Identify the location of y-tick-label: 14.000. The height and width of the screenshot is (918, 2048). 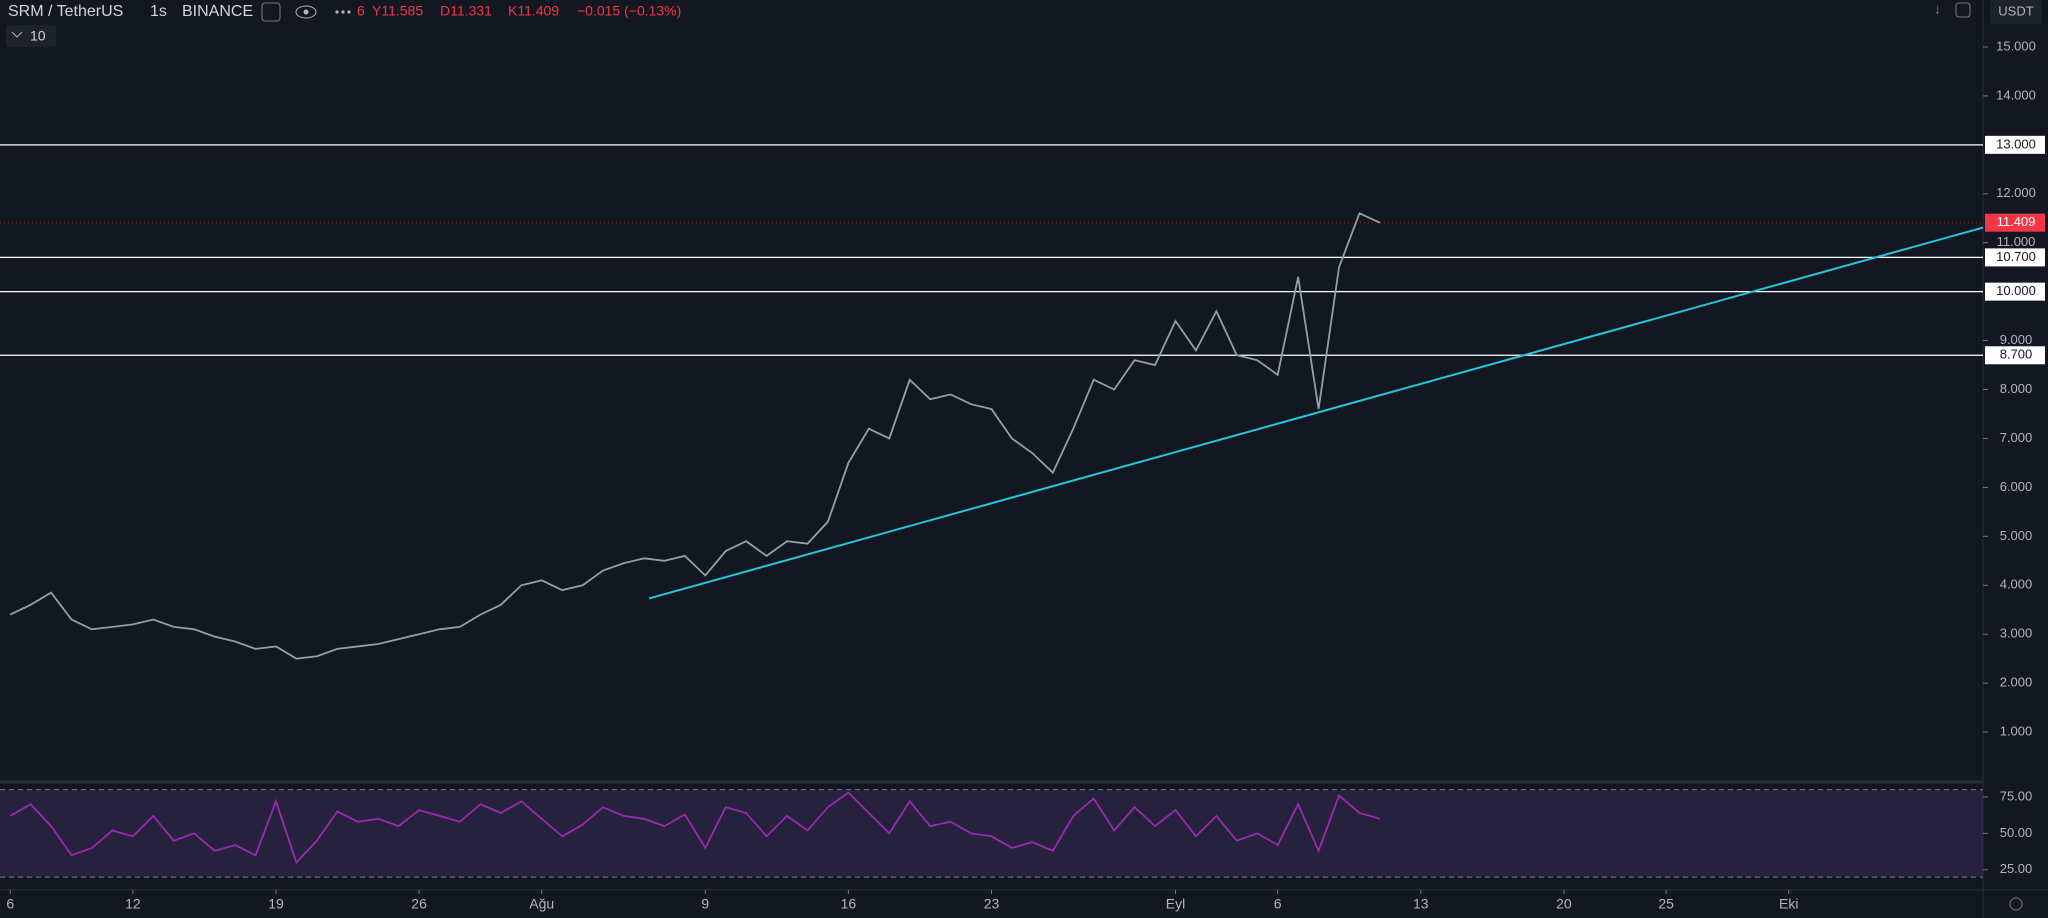
(2016, 94).